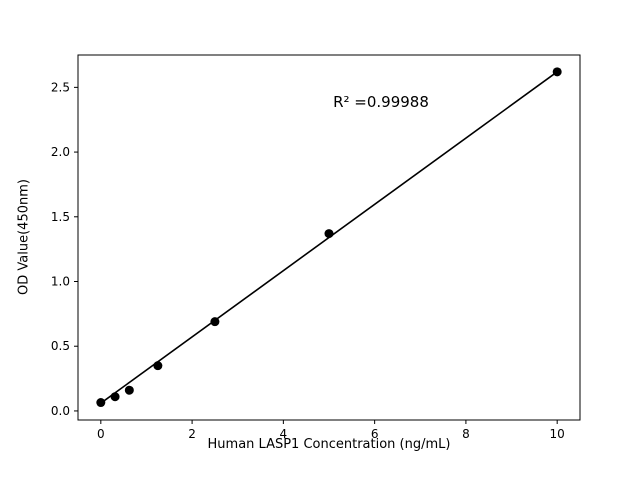 The height and width of the screenshot is (480, 640). I want to click on y-tick-label: 2.0, so click(60, 152).